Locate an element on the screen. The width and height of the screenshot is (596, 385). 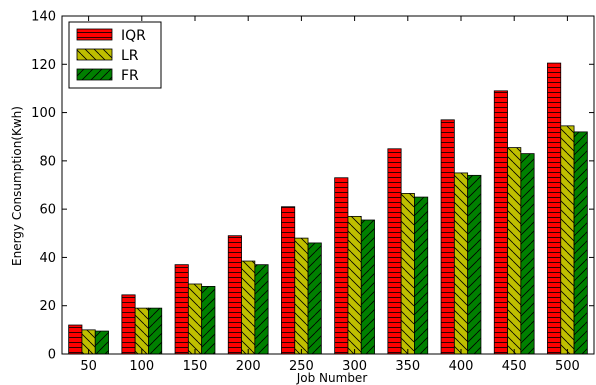
x-tick-label: 450 is located at coordinates (514, 366).